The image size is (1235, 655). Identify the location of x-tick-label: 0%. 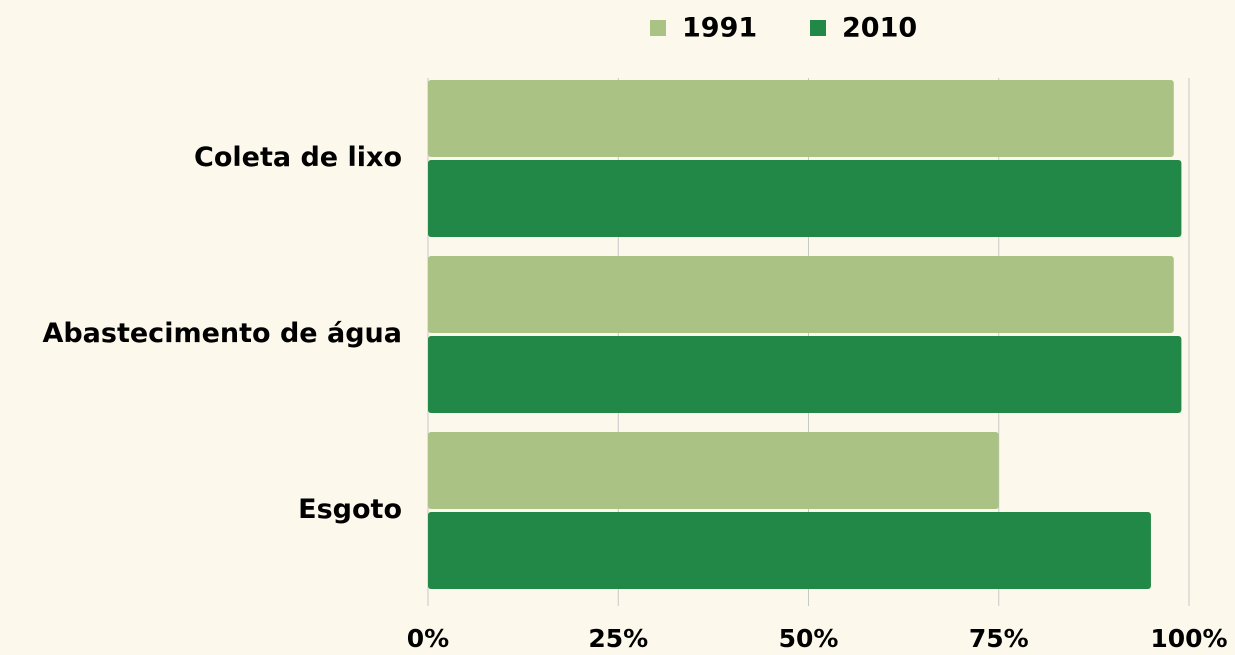
(428, 638).